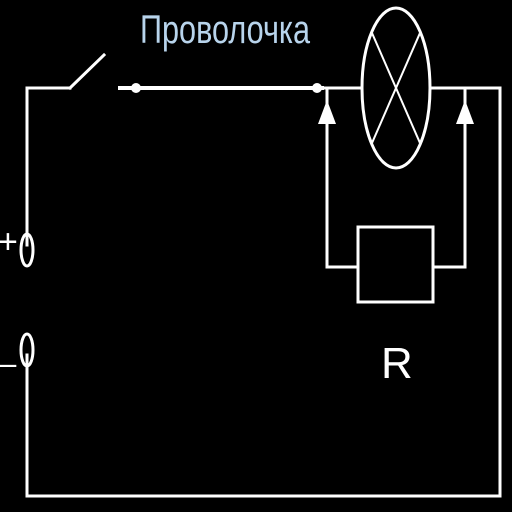 This screenshot has width=512, height=512. What do you see at coordinates (465, 112) in the screenshot?
I see `arrow-right-icon` at bounding box center [465, 112].